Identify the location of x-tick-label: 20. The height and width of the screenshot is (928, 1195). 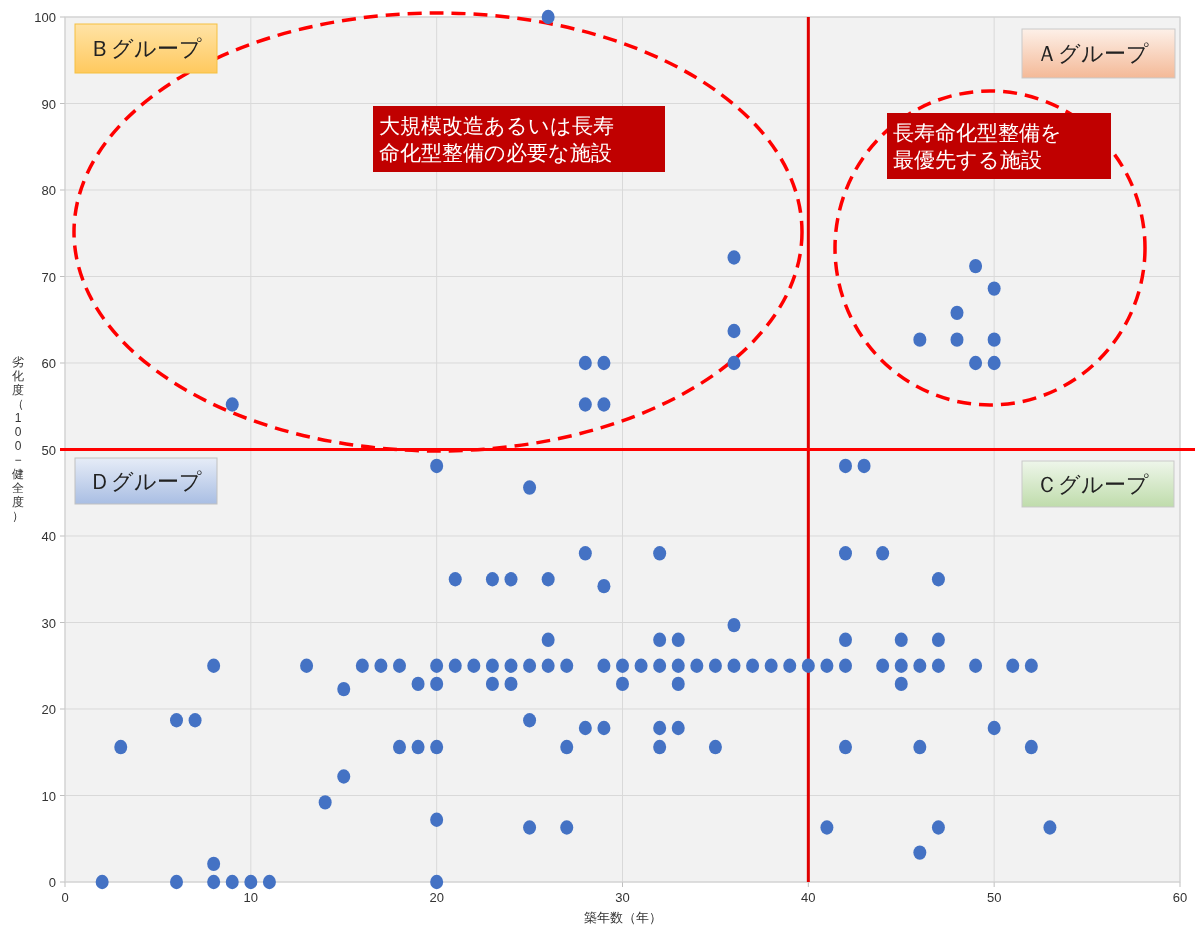
(436, 897).